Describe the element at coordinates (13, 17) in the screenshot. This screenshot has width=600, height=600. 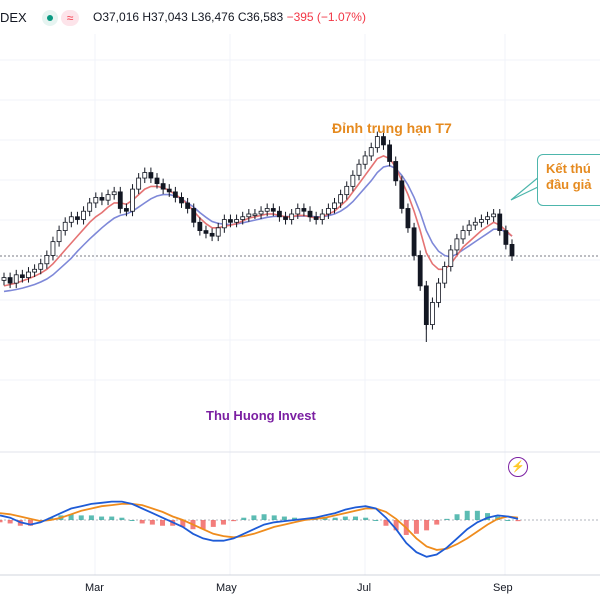
I see `symbol-label: DEX` at that location.